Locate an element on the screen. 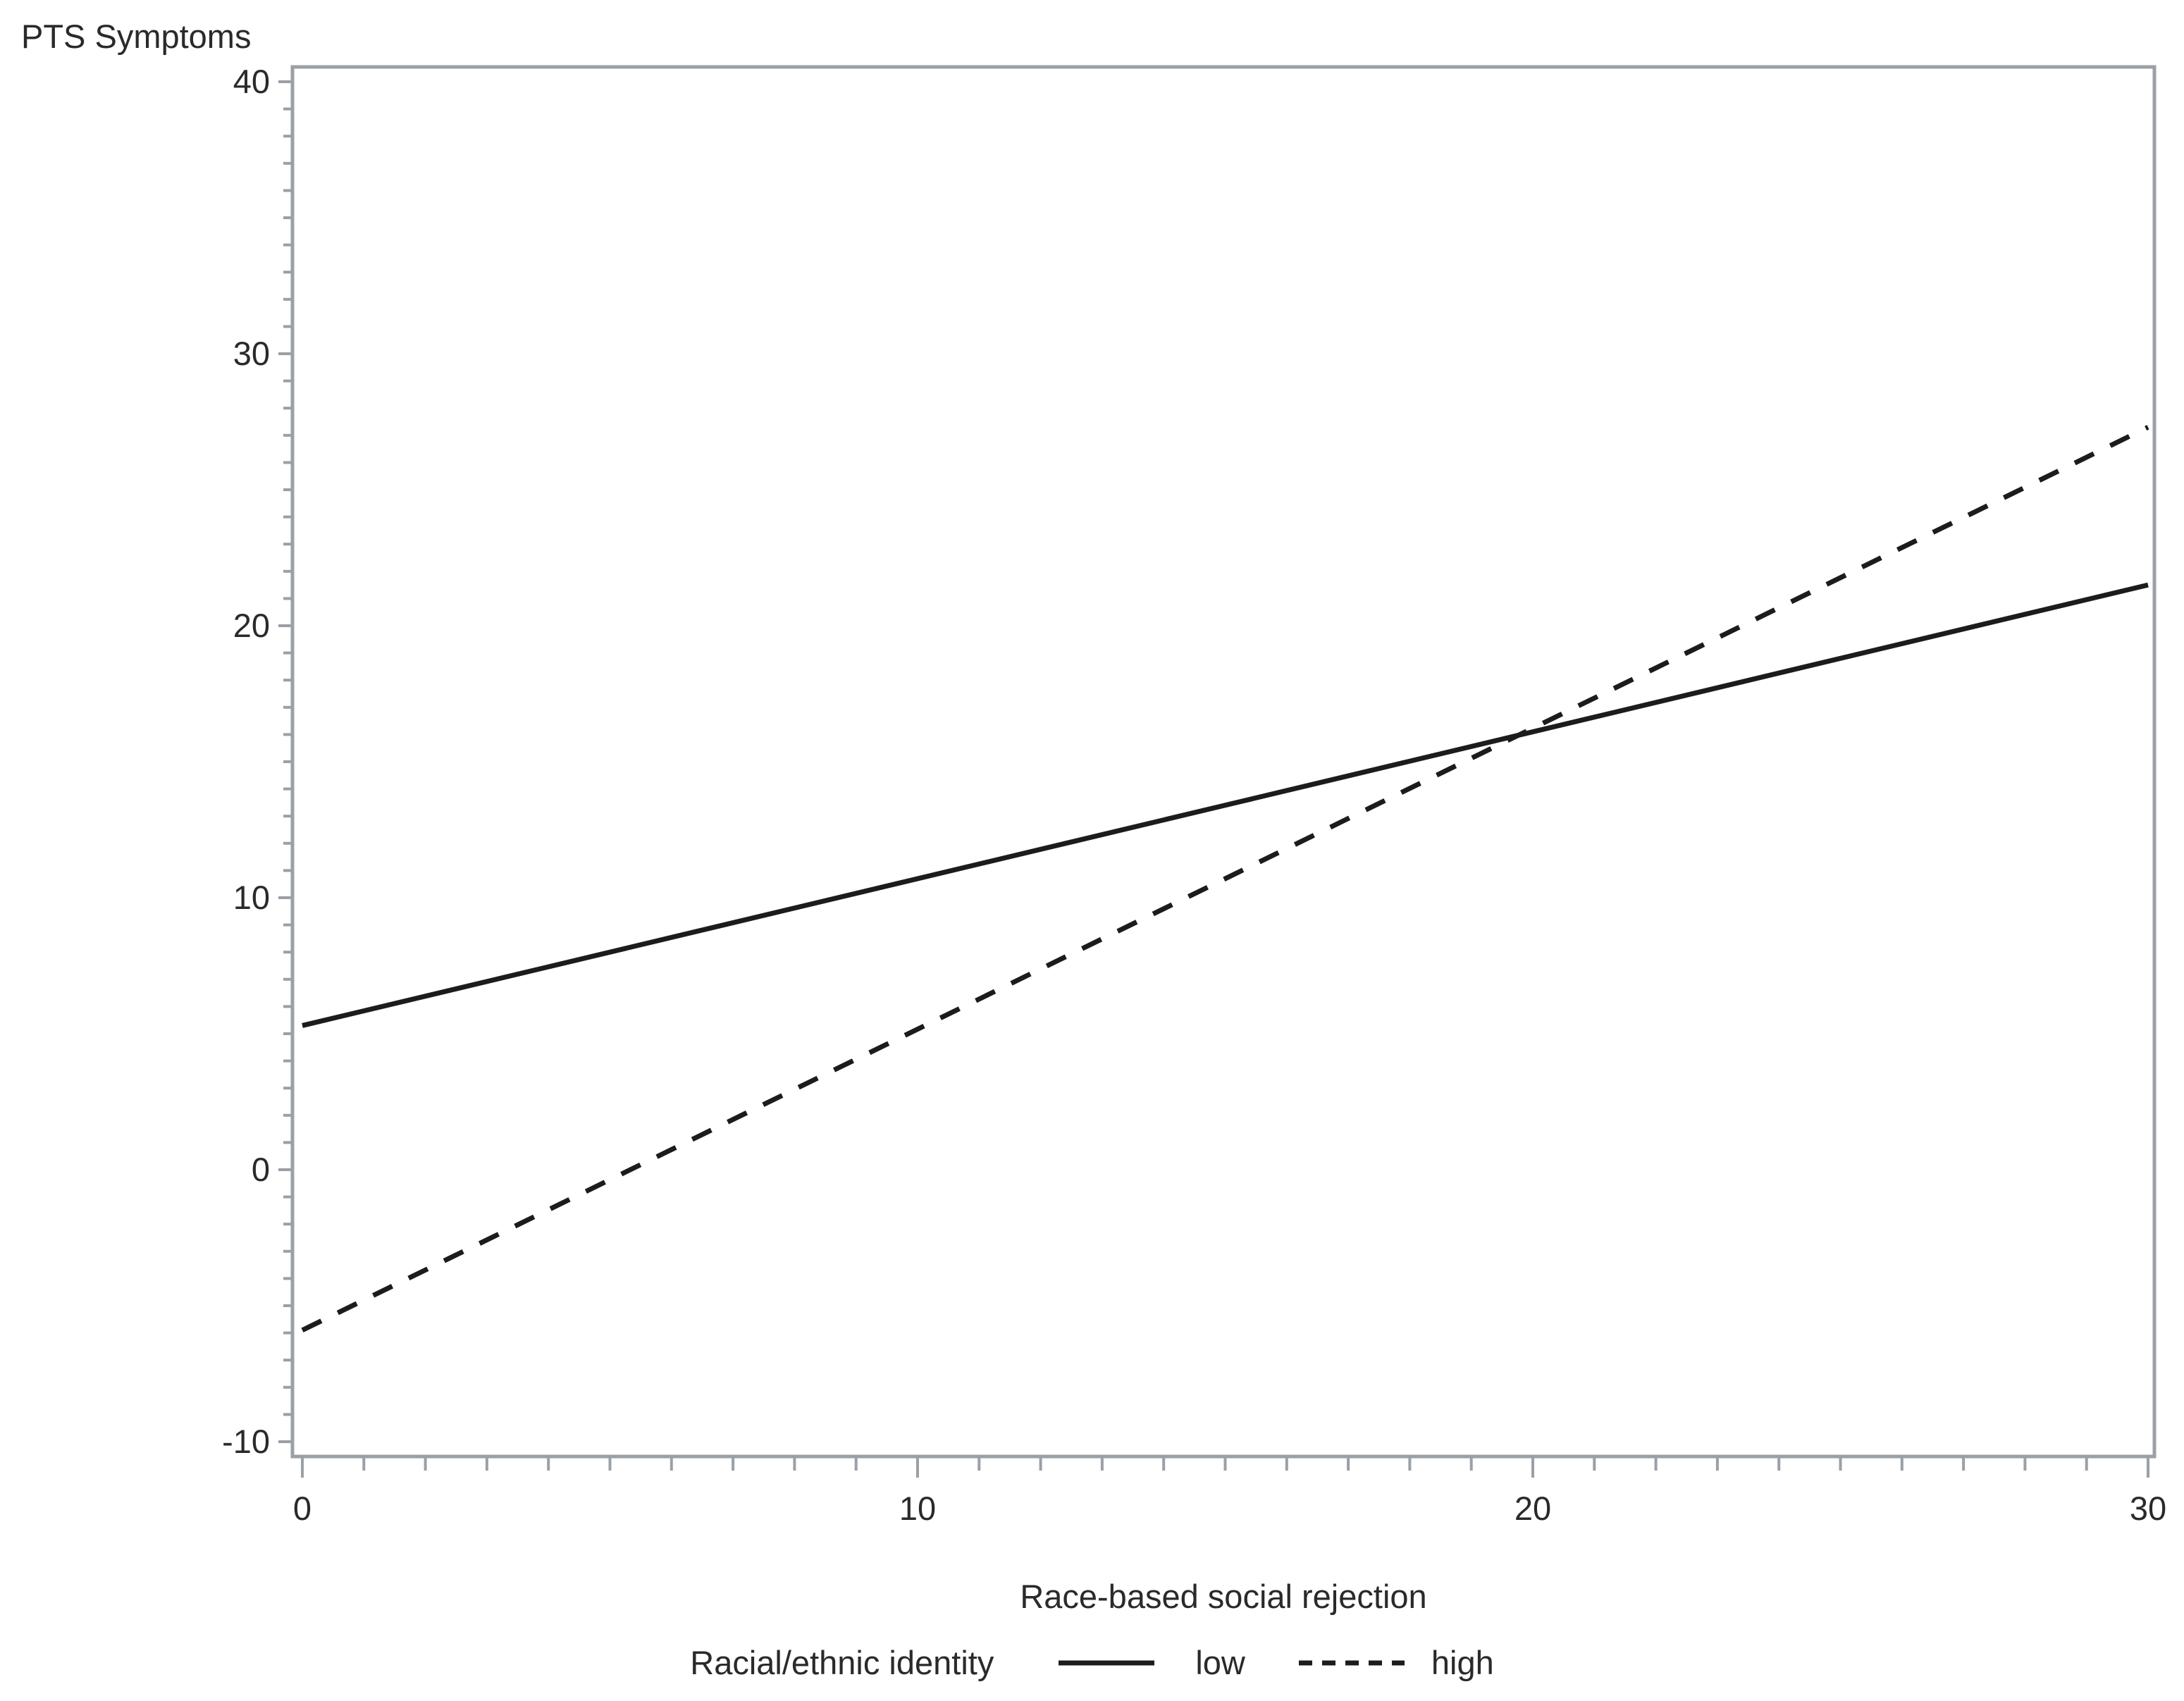 The height and width of the screenshot is (1701, 2184). y-tick-label: 10 is located at coordinates (251, 897).